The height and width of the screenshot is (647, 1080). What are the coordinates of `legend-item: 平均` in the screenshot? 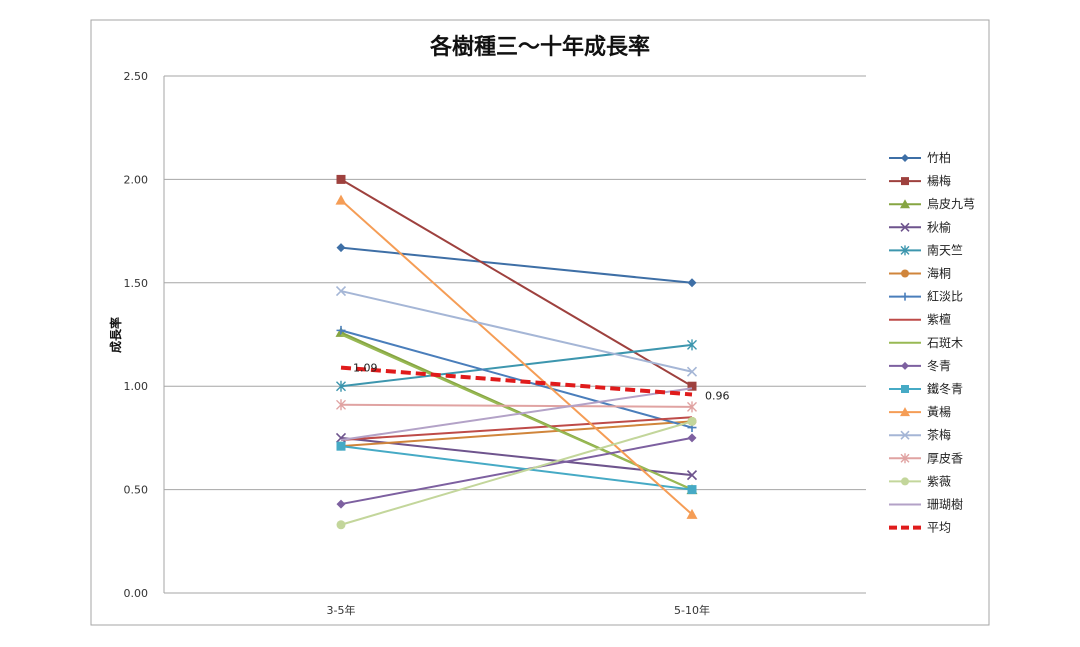 It's located at (920, 528).